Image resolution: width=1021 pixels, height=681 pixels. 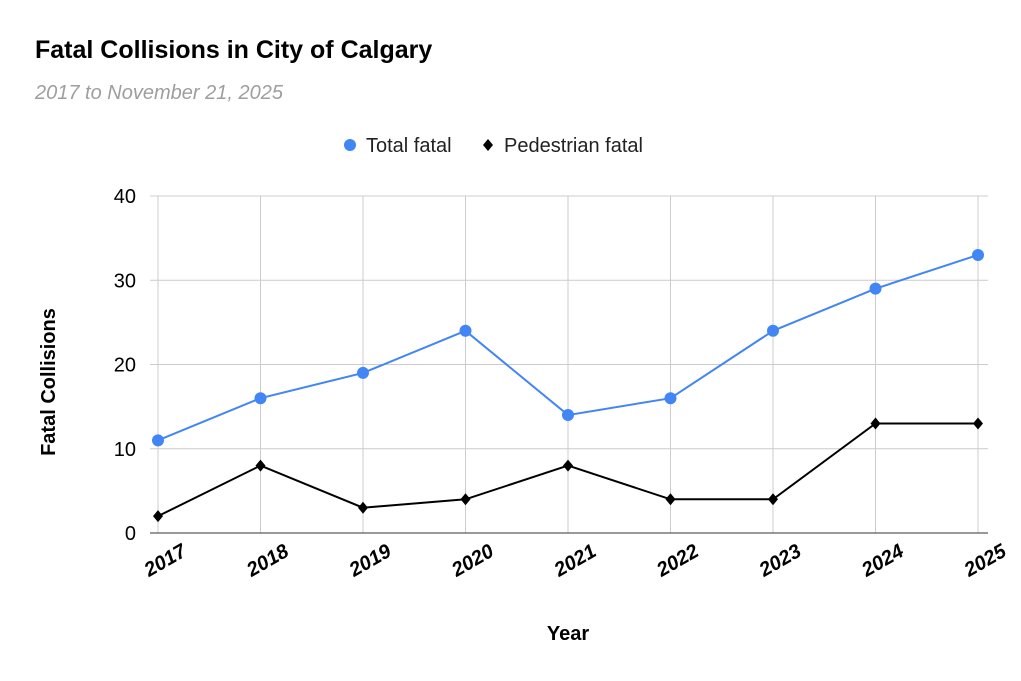 What do you see at coordinates (409, 146) in the screenshot?
I see `legend-label: Total fatal` at bounding box center [409, 146].